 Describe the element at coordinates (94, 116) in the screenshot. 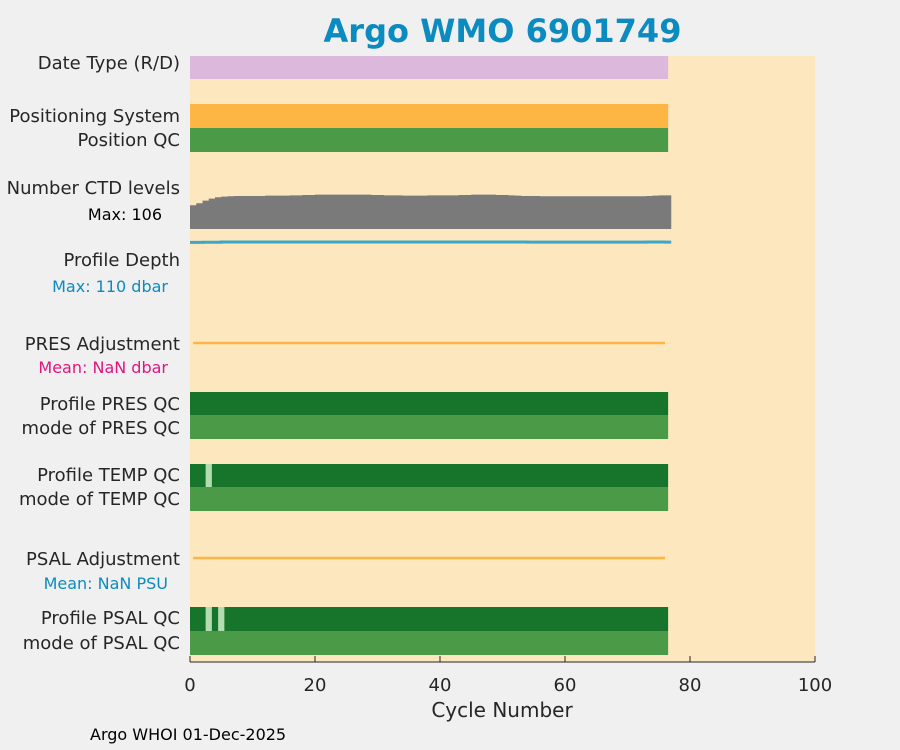

I see `row-label-positioning-system: Positioning System` at that location.